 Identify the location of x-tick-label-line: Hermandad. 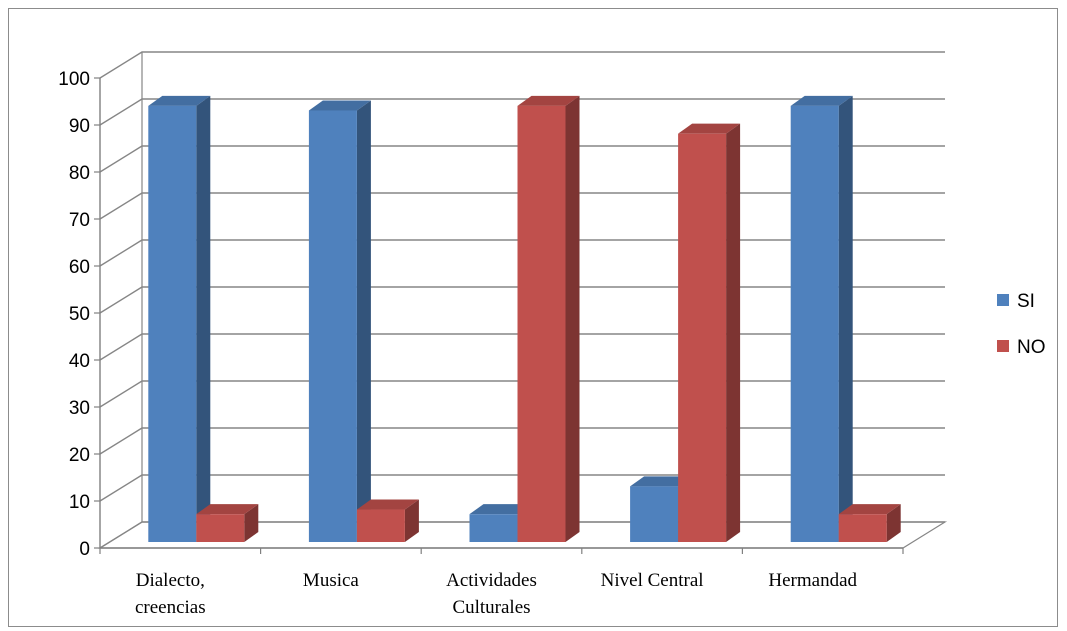
(812, 580).